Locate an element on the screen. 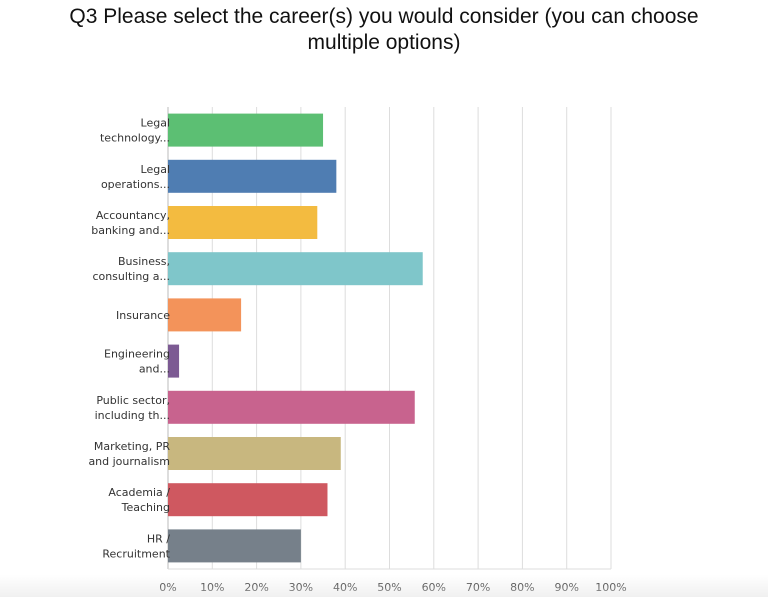  category-label: Academia / is located at coordinates (139, 492).